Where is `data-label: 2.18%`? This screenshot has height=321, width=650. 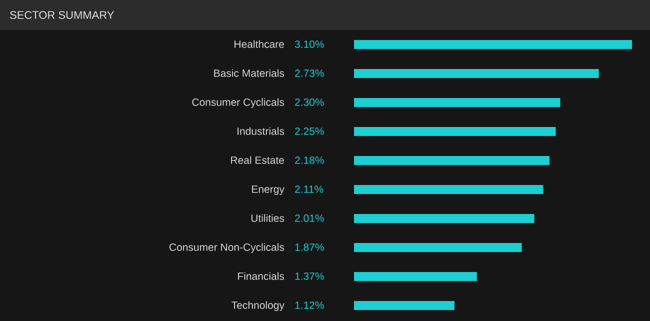
data-label: 2.18% is located at coordinates (309, 160).